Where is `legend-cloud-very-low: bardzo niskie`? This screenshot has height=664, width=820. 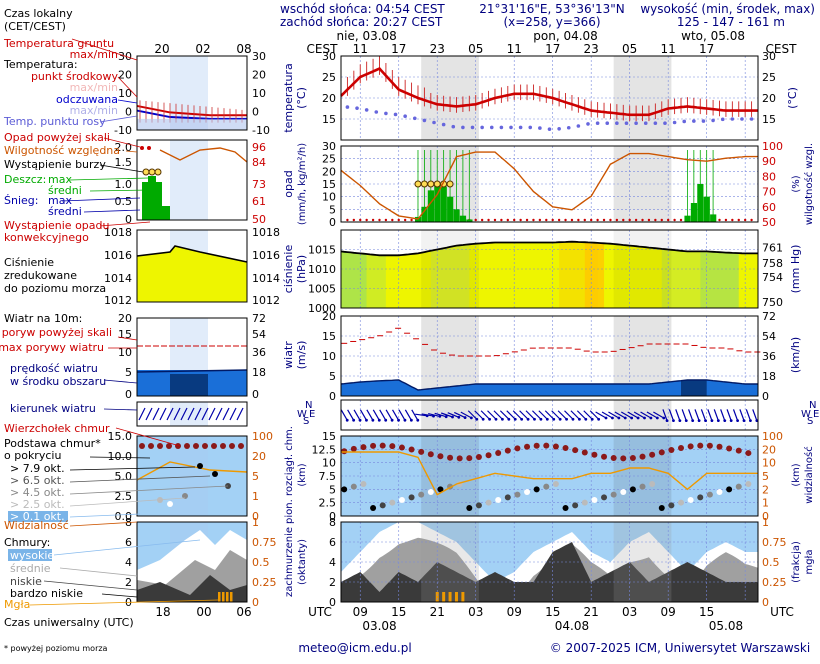 legend-cloud-very-low: bardzo niskie is located at coordinates (46, 593).